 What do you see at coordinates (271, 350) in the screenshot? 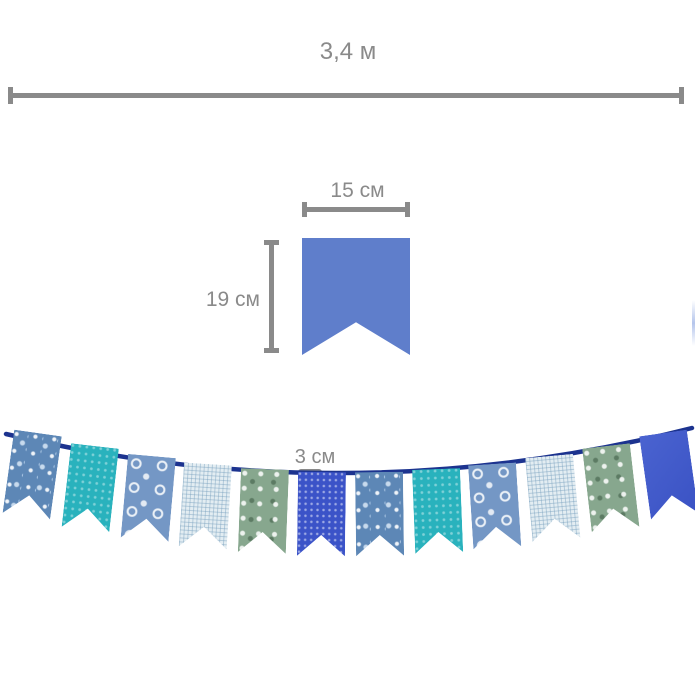
I see `flag-height-bottom-cap` at bounding box center [271, 350].